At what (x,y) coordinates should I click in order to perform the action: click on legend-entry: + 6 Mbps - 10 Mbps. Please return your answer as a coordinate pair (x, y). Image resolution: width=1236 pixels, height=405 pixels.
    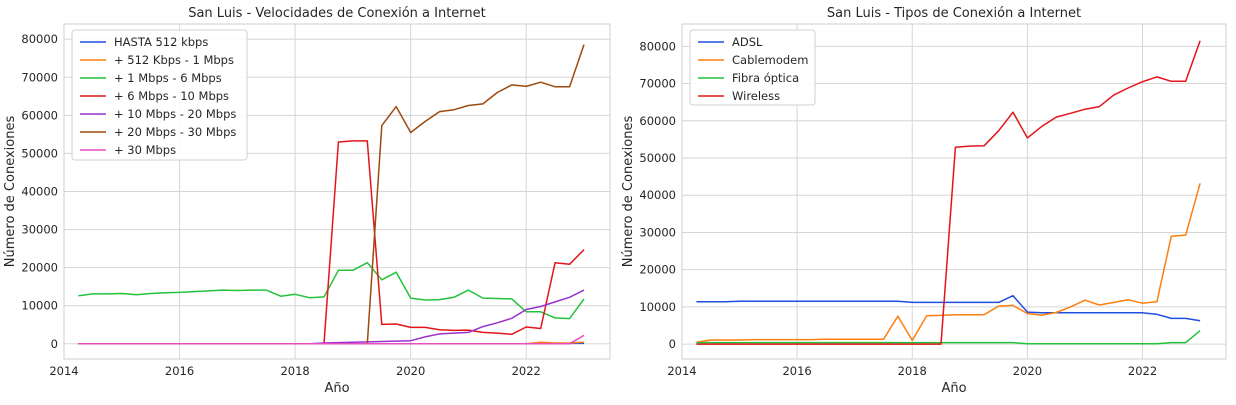
    Looking at the image, I should click on (171, 96).